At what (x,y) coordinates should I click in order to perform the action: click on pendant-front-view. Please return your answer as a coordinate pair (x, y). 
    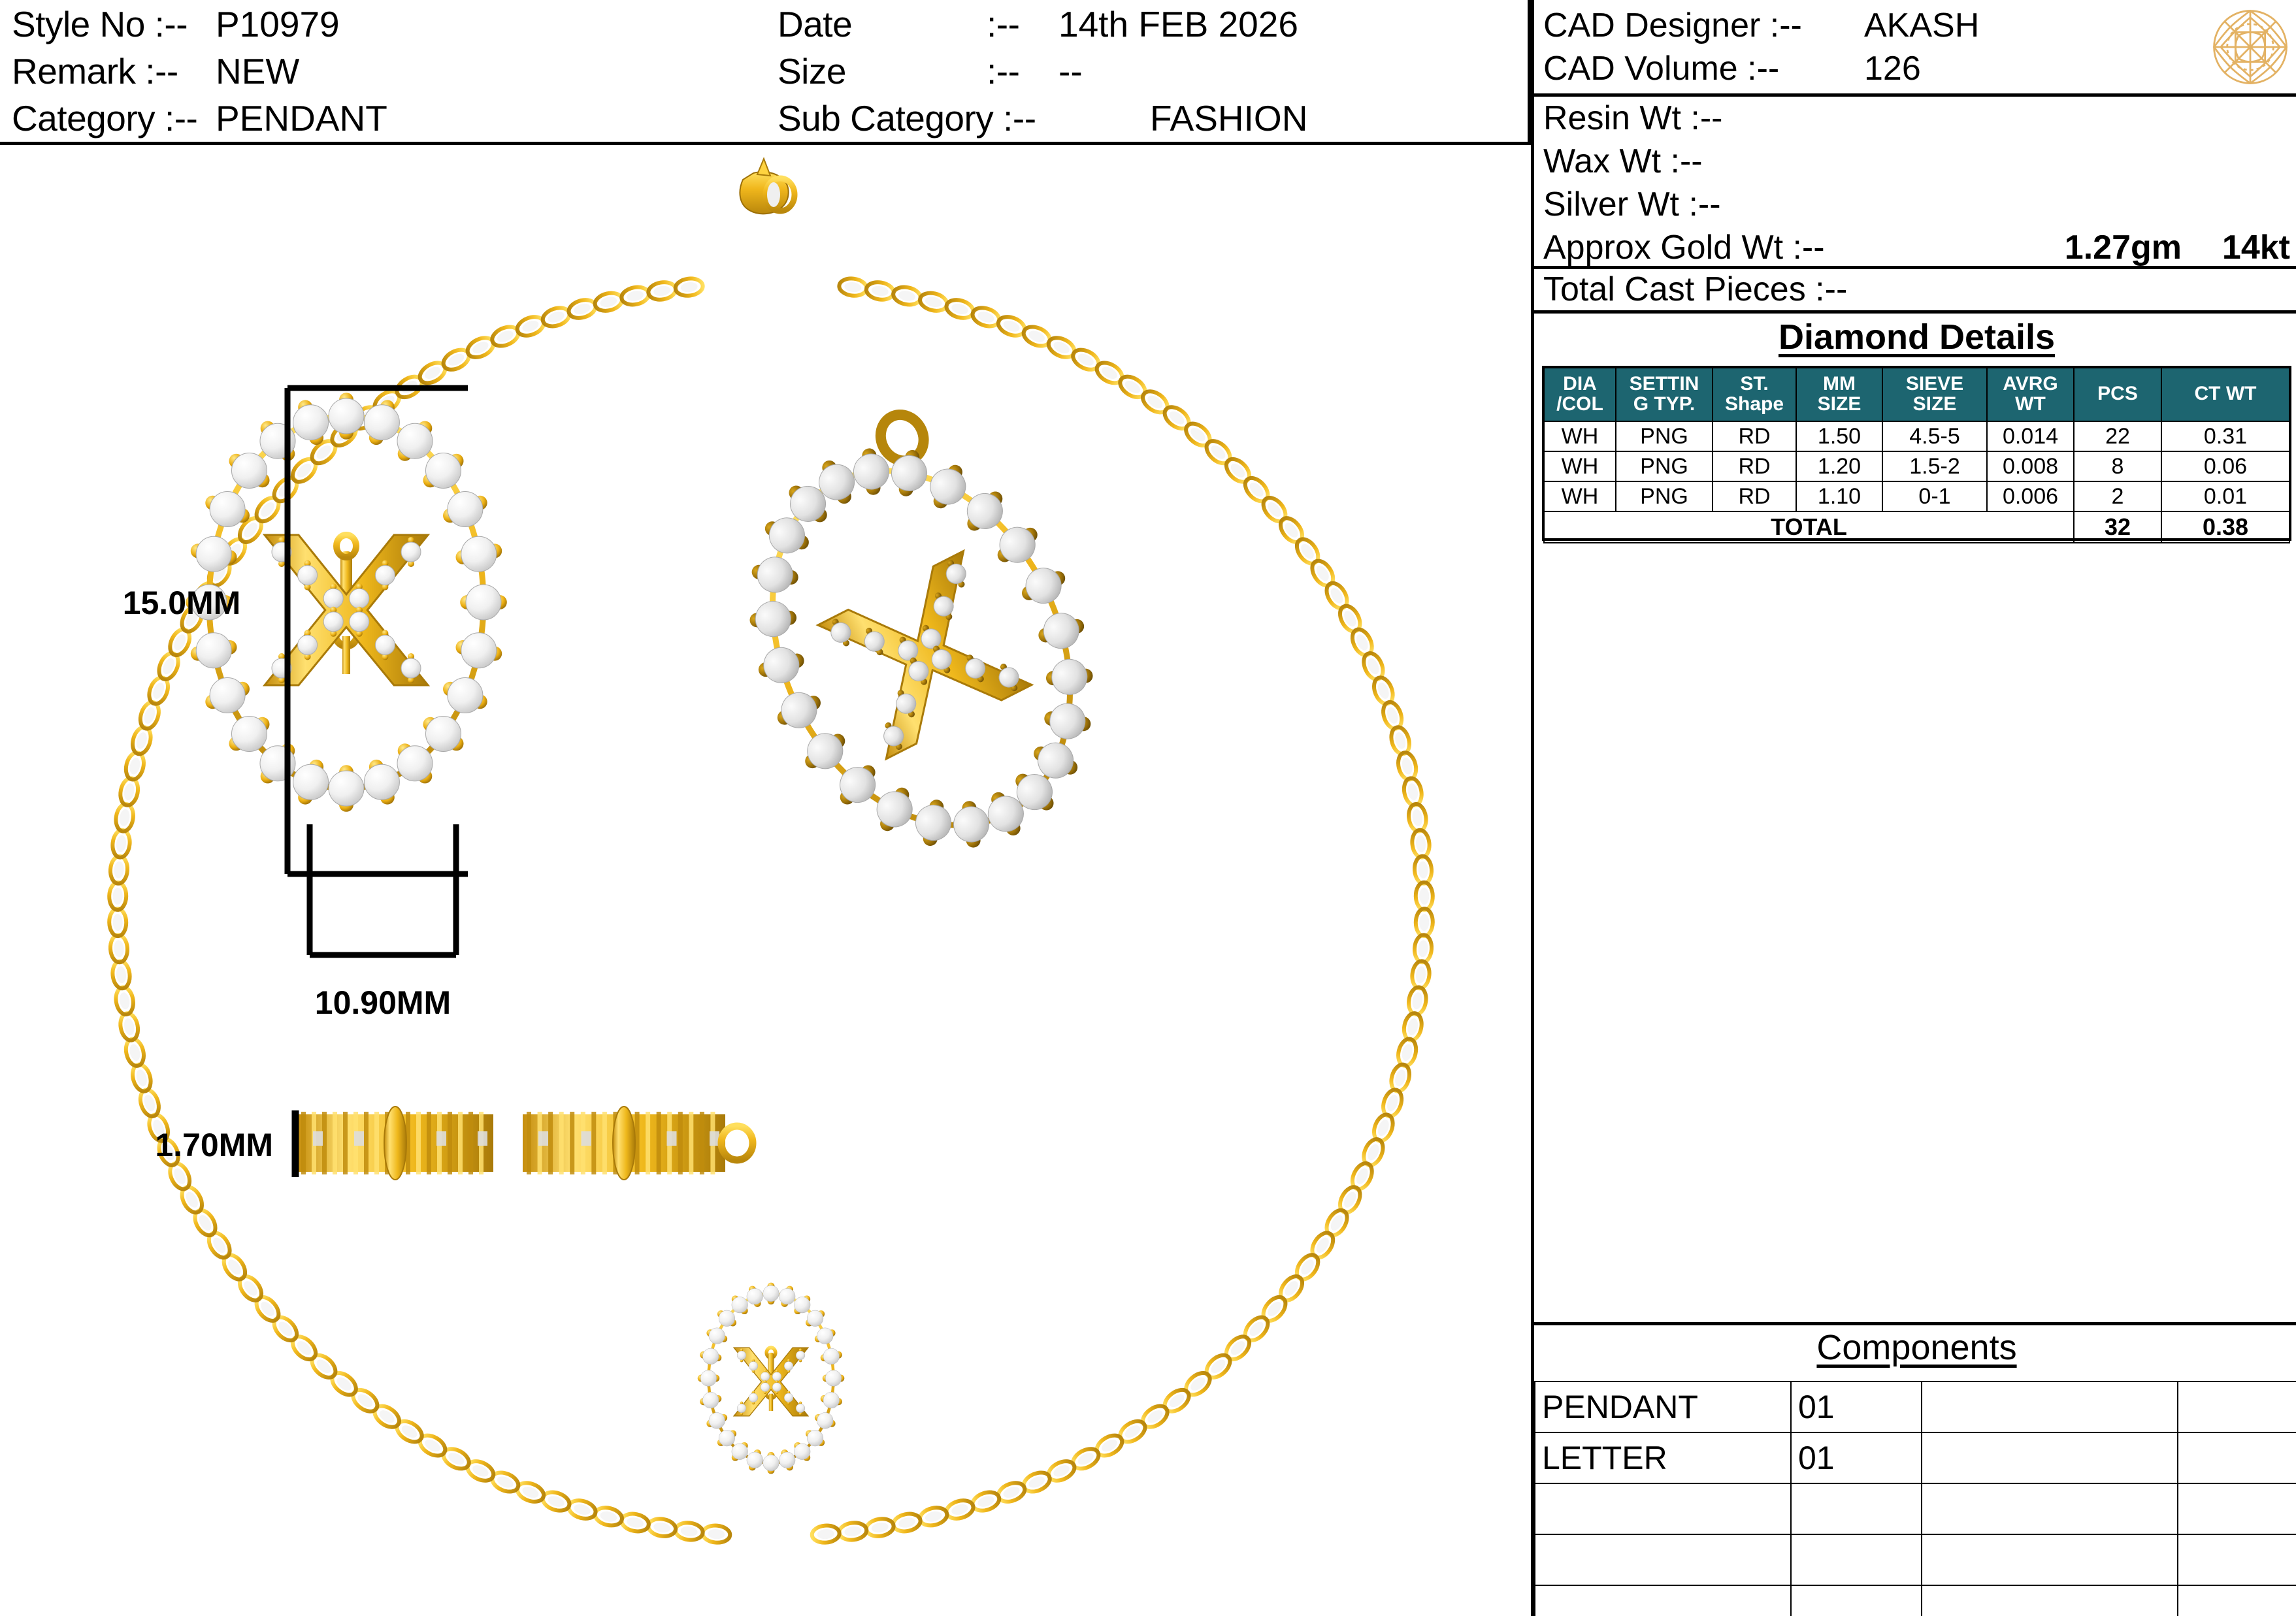
    Looking at the image, I should click on (346, 602).